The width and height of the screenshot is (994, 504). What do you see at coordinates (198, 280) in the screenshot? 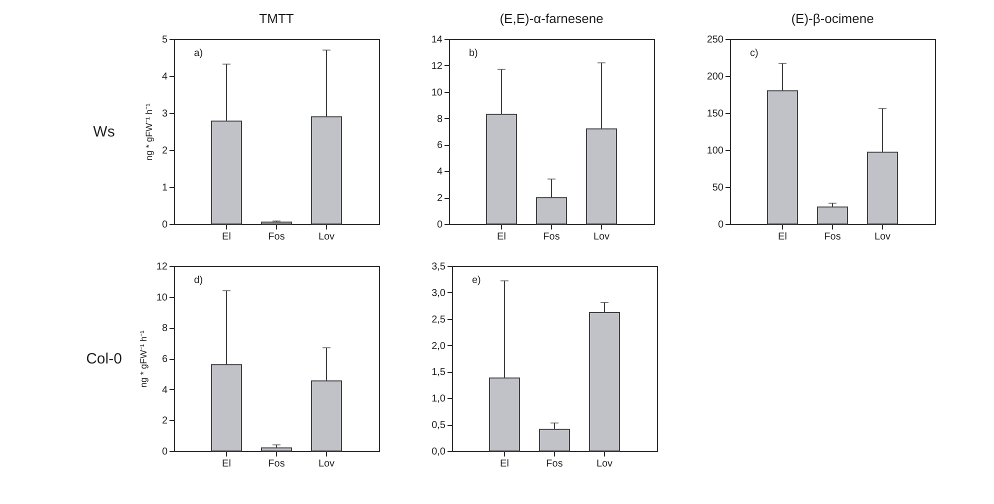
I see `annotation: d)` at bounding box center [198, 280].